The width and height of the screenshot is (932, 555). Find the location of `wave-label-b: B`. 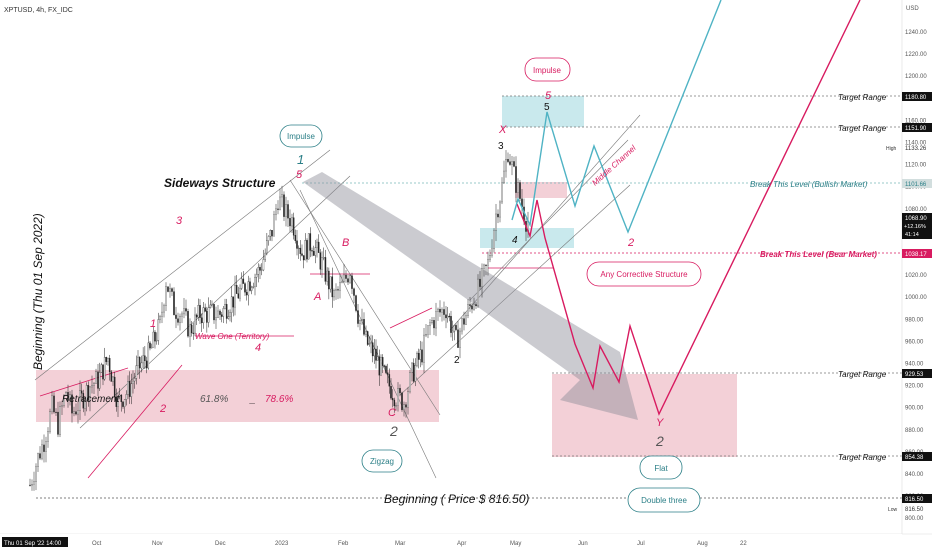

wave-label-b: B is located at coordinates (345, 243).